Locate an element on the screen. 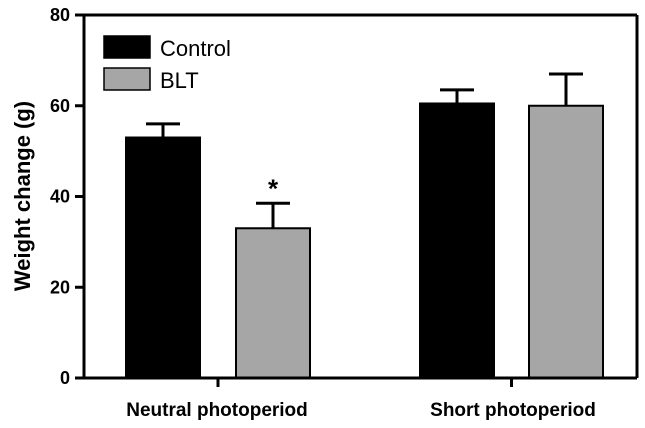 This screenshot has width=645, height=428. bar-blt-neutral is located at coordinates (273, 303).